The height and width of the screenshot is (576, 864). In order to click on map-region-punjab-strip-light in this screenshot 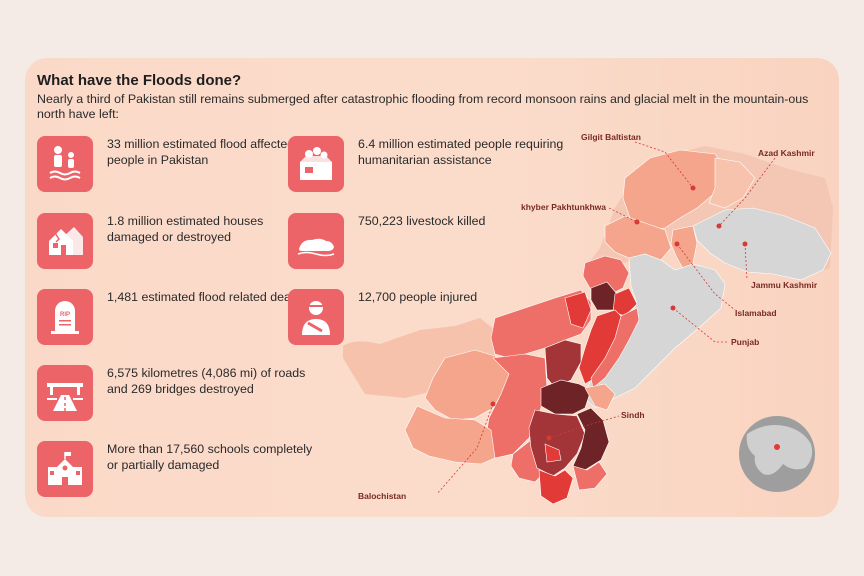, I will do `click(615, 348)`.